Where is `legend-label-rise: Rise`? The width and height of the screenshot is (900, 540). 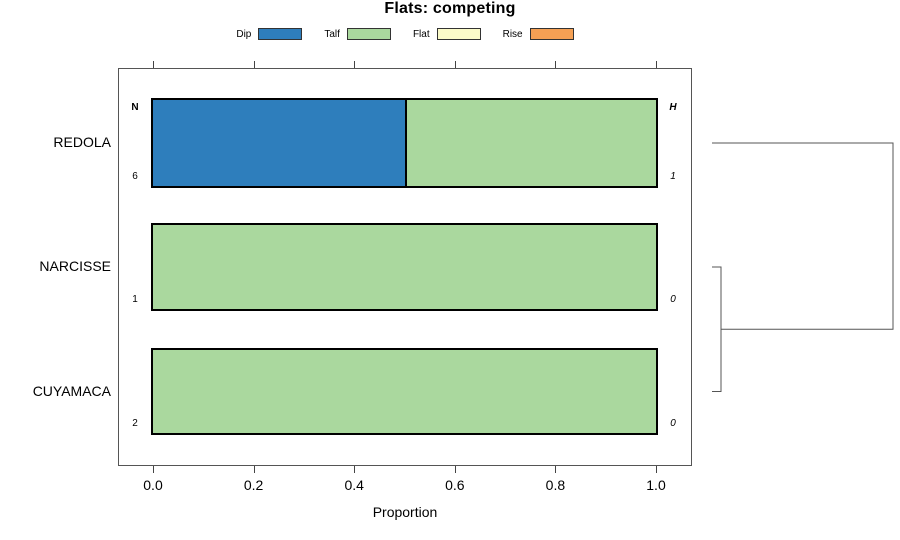 legend-label-rise: Rise is located at coordinates (512, 34).